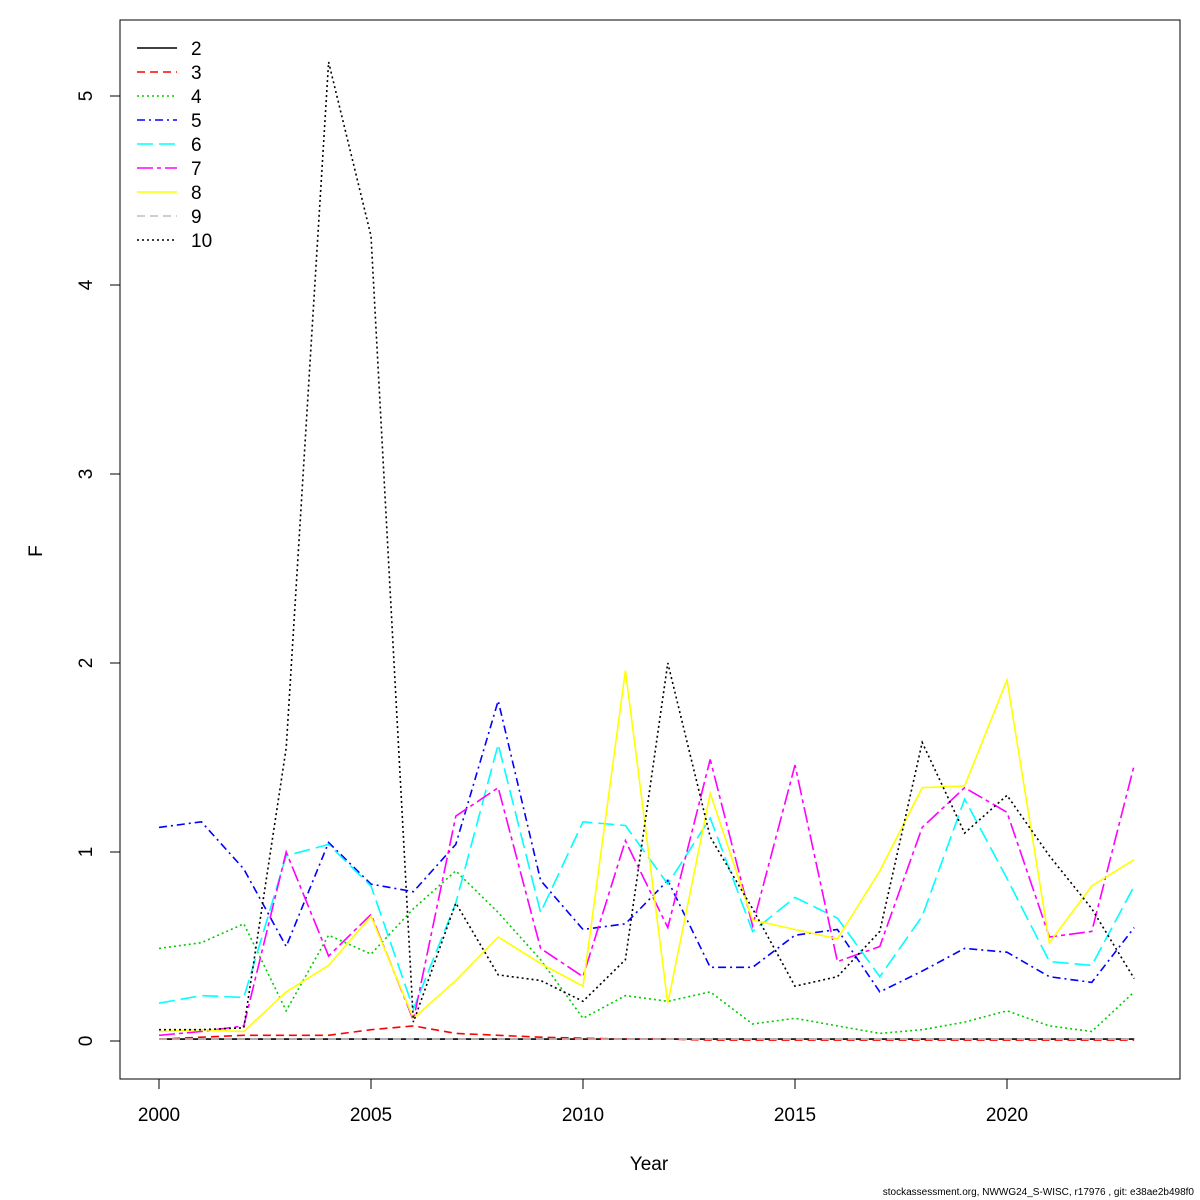 The width and height of the screenshot is (1200, 1200). What do you see at coordinates (583, 1115) in the screenshot?
I see `x-tick-label-2010: 2010` at bounding box center [583, 1115].